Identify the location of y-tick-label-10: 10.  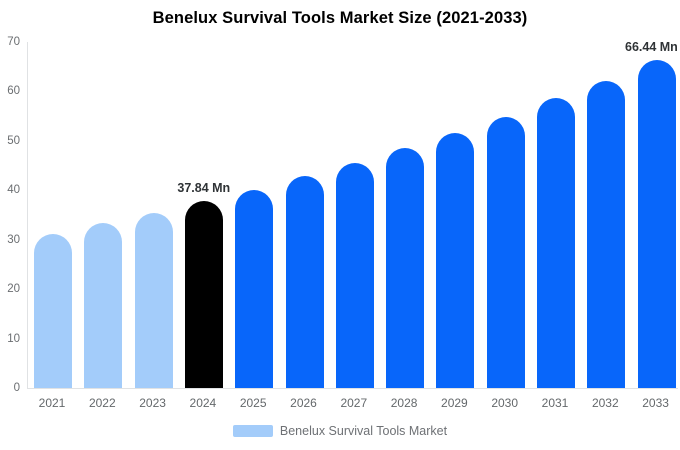
(13, 338).